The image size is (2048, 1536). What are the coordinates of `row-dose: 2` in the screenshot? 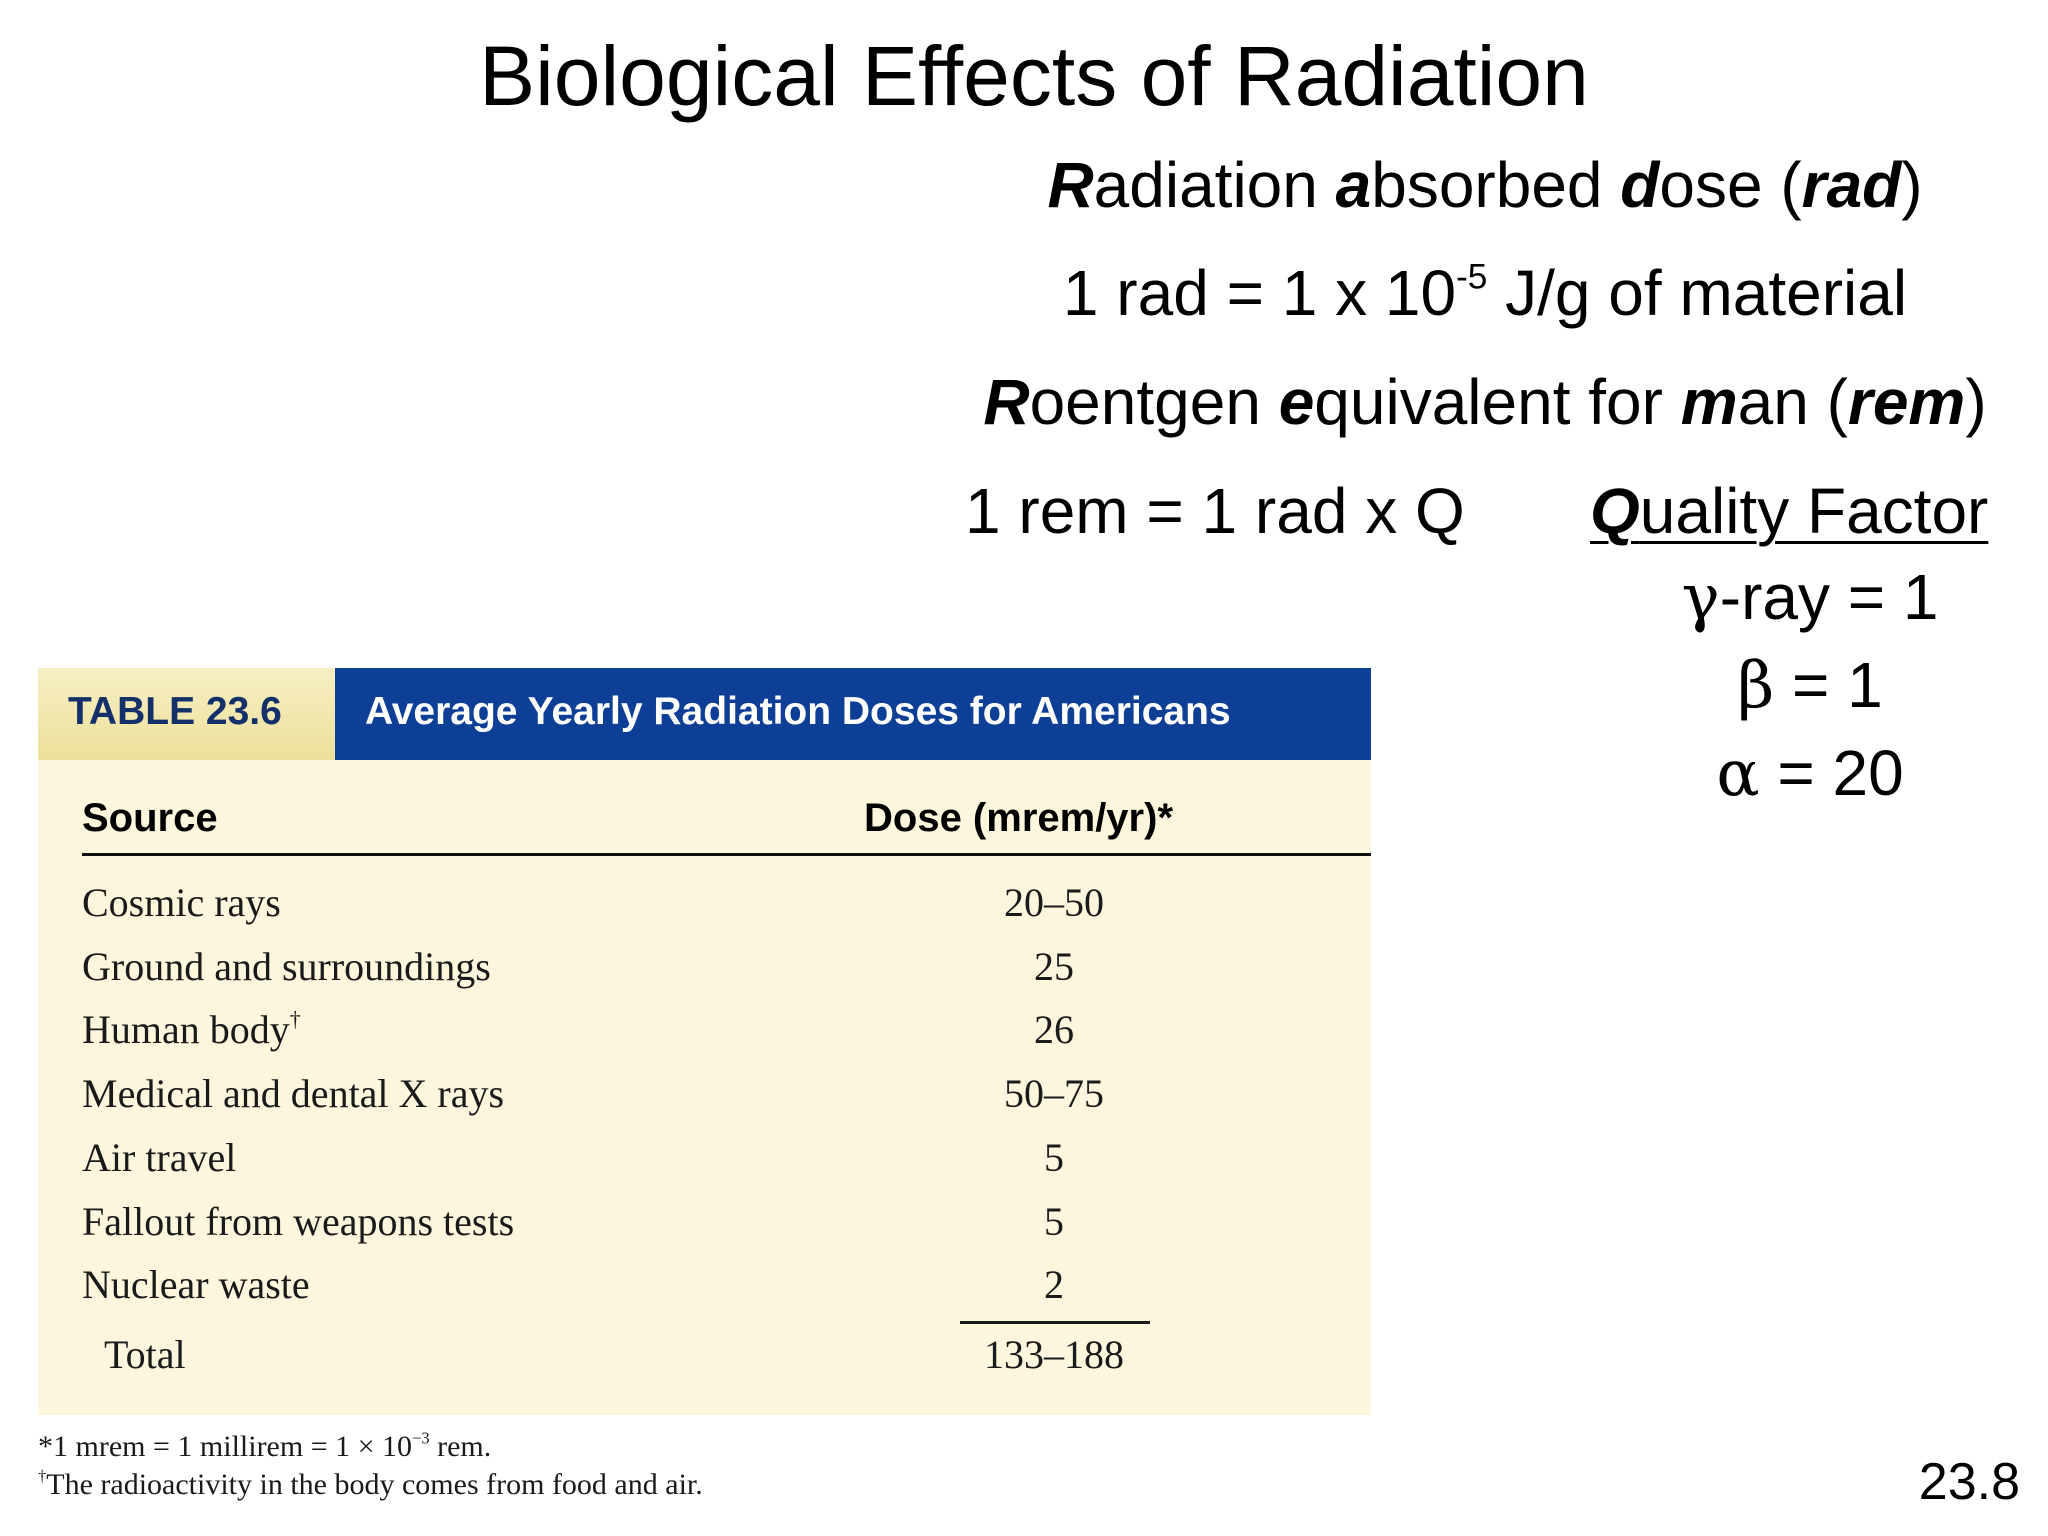 It's located at (1054, 1284).